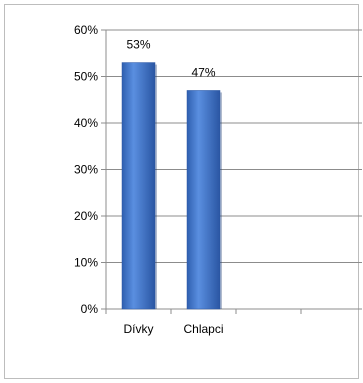 The width and height of the screenshot is (363, 383). What do you see at coordinates (86, 123) in the screenshot?
I see `y-tick-label: 40%` at bounding box center [86, 123].